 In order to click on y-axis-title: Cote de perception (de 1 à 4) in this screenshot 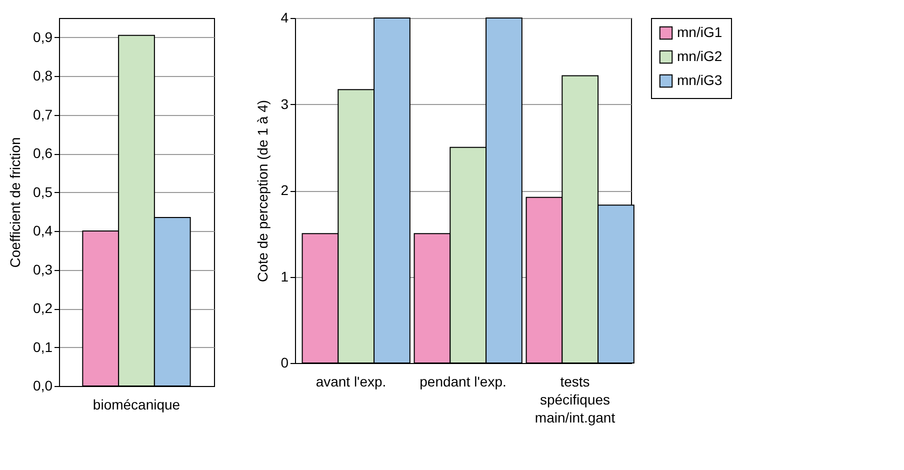, I will do `click(262, 191)`.